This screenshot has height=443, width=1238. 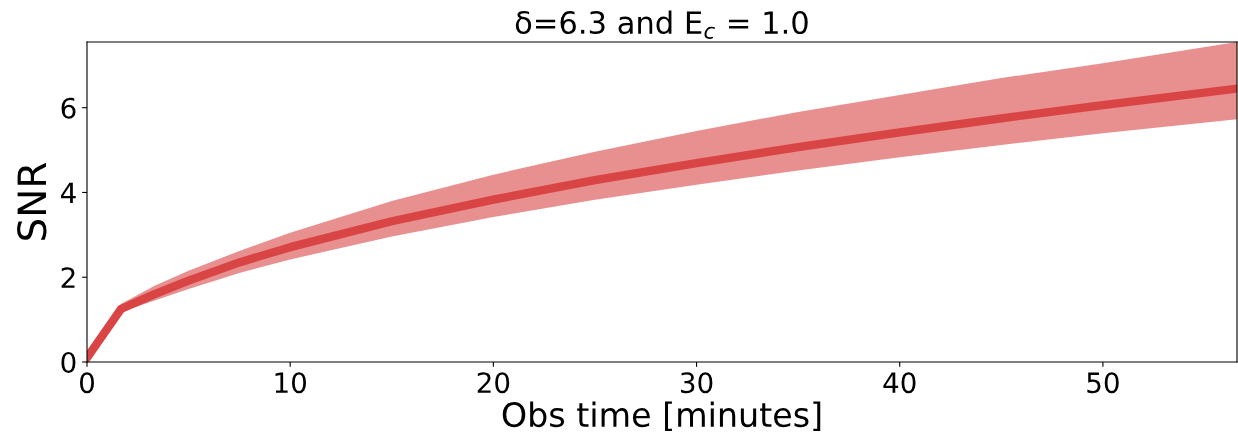 I want to click on x-tick-label: 20, so click(x=493, y=383).